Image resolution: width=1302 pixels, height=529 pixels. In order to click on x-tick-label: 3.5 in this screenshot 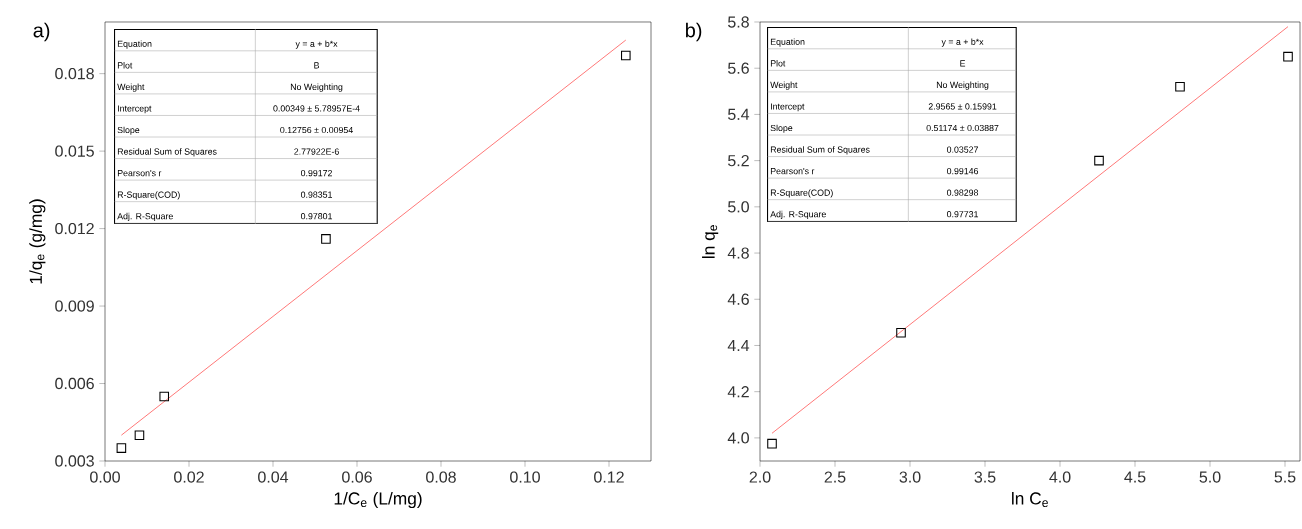, I will do `click(985, 477)`.